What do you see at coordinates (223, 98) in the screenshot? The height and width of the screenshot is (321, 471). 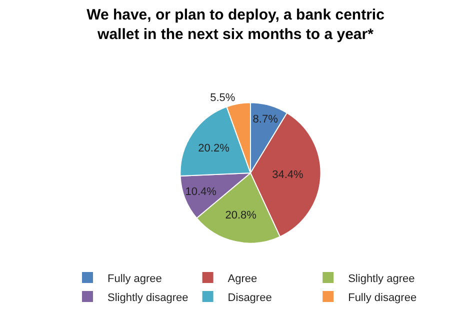 I see `data-label: 5.5%` at bounding box center [223, 98].